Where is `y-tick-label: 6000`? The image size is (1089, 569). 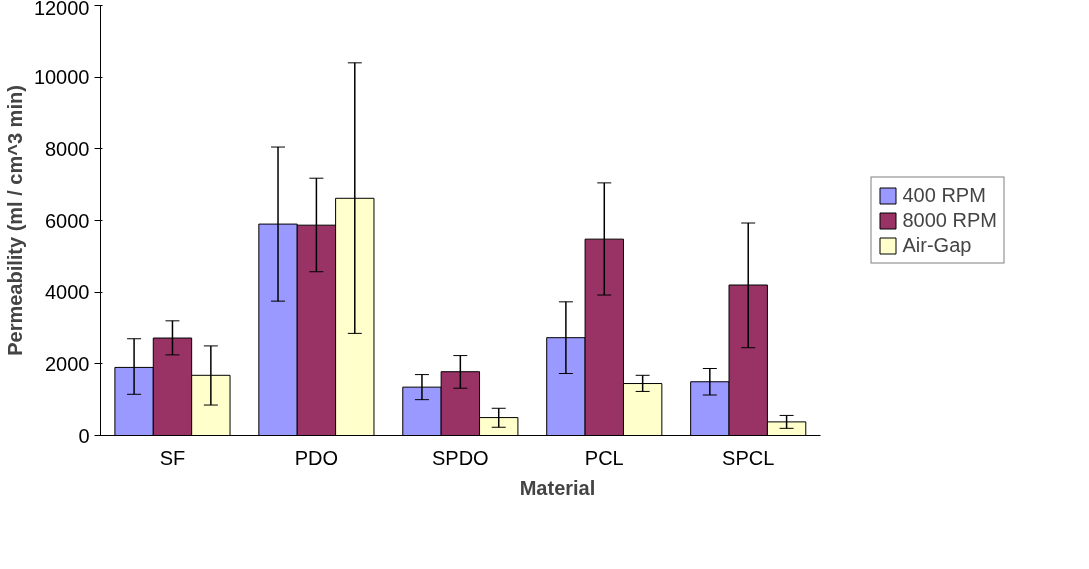 y-tick-label: 6000 is located at coordinates (67, 220).